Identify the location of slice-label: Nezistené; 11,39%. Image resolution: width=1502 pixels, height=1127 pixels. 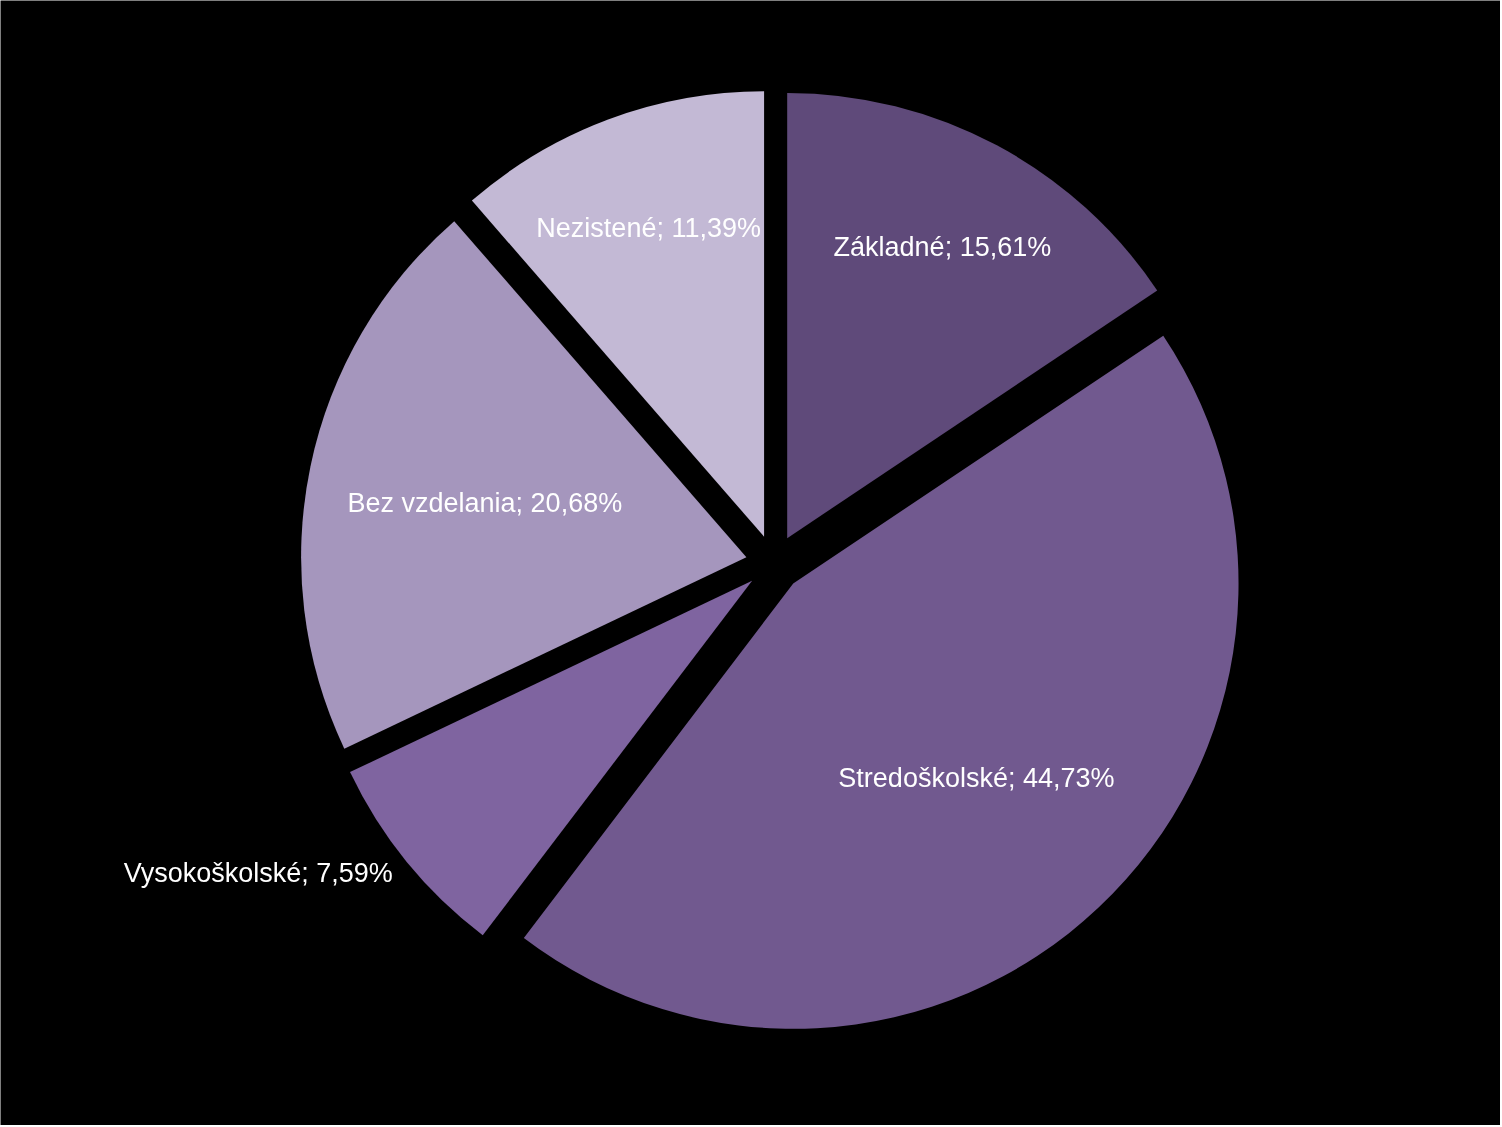
(648, 228).